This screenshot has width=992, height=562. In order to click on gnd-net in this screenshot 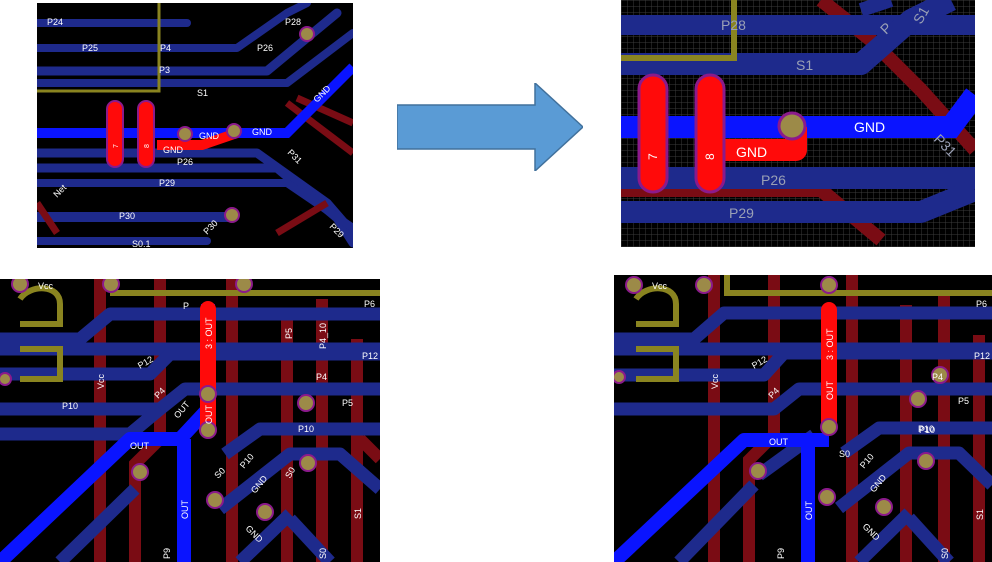, I will do `click(195, 115)`.